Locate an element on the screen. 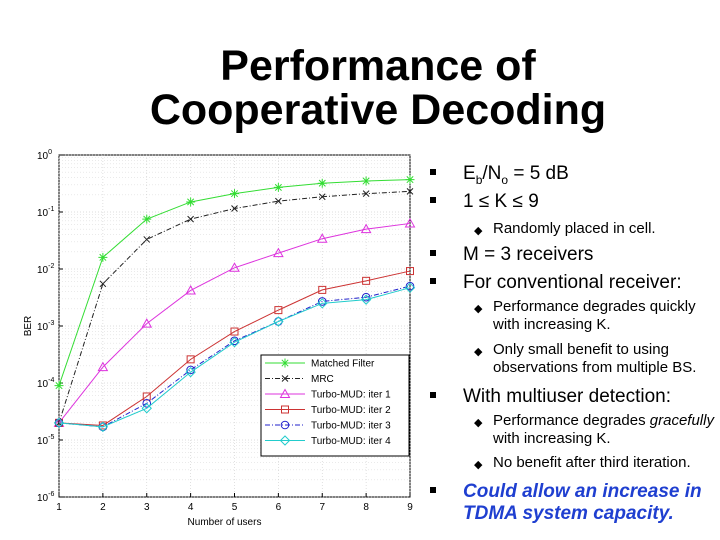 The width and height of the screenshot is (720, 540). y-tick-label: 10⁻⁴ is located at coordinates (45, 383).